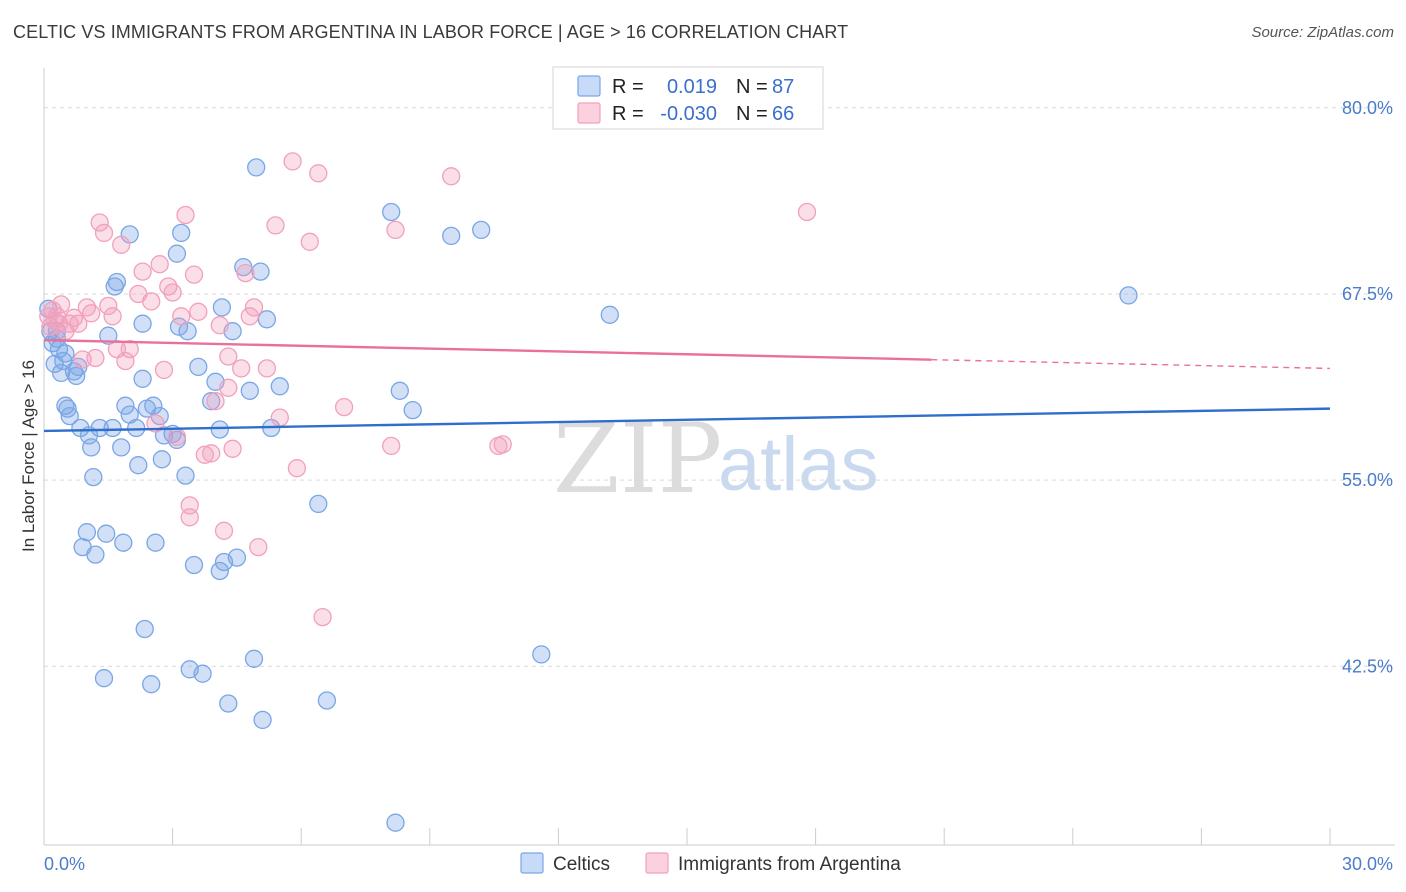  Describe the element at coordinates (1367, 108) in the screenshot. I see `y-tick-label-80-0: 80.0%` at that location.